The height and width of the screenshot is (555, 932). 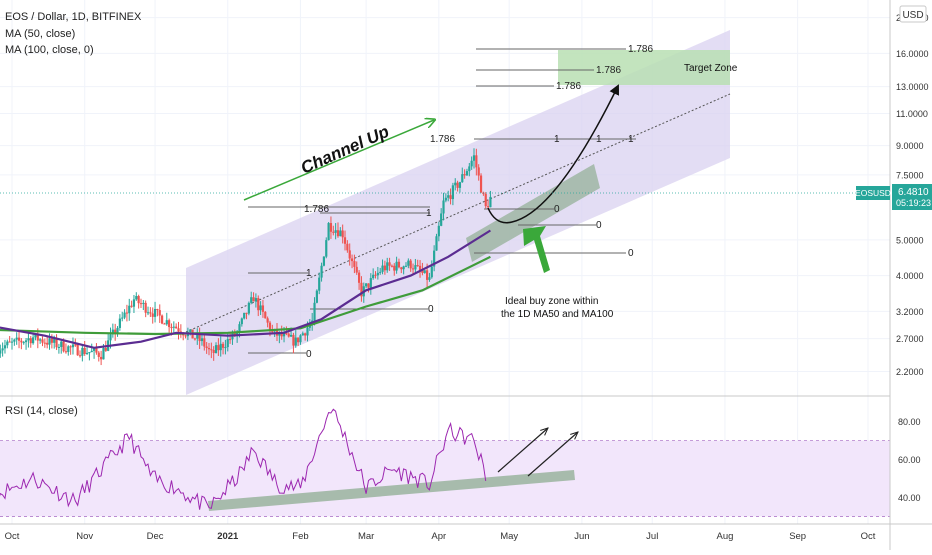 What do you see at coordinates (910, 240) in the screenshot?
I see `price-tick-label: 5.0000` at bounding box center [910, 240].